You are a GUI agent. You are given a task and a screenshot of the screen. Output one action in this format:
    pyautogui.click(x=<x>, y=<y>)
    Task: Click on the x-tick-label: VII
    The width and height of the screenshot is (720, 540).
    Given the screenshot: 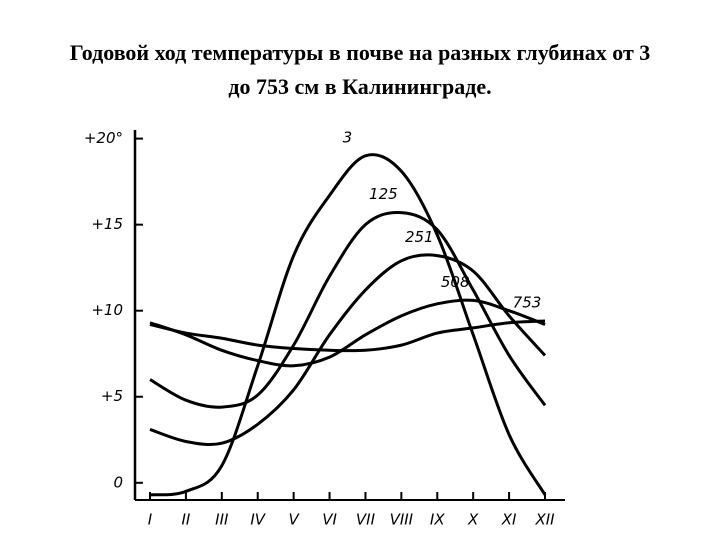 What is the action you would take?
    pyautogui.click(x=366, y=520)
    